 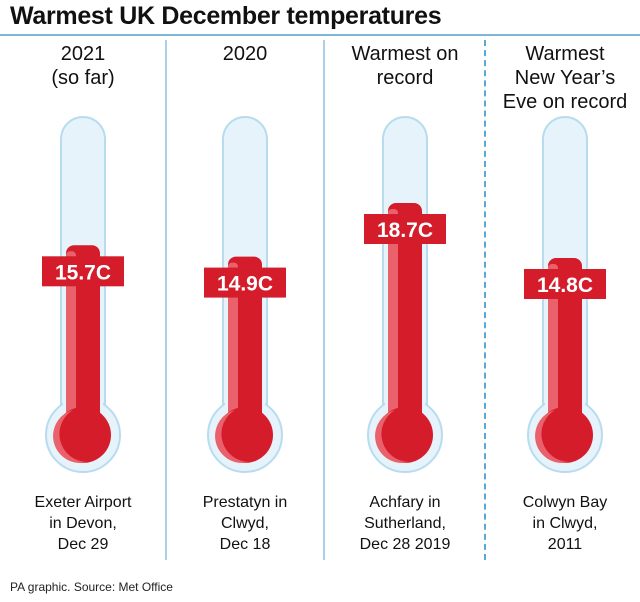 What do you see at coordinates (83, 54) in the screenshot?
I see `column-heading-line: 2021` at bounding box center [83, 54].